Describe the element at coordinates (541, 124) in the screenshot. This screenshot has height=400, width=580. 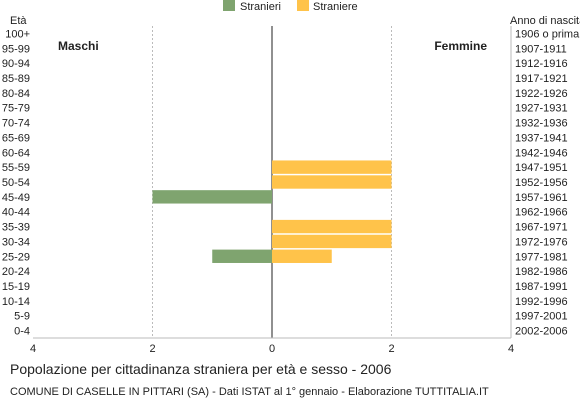
I see `birth-year-label: 1932-1936` at that location.